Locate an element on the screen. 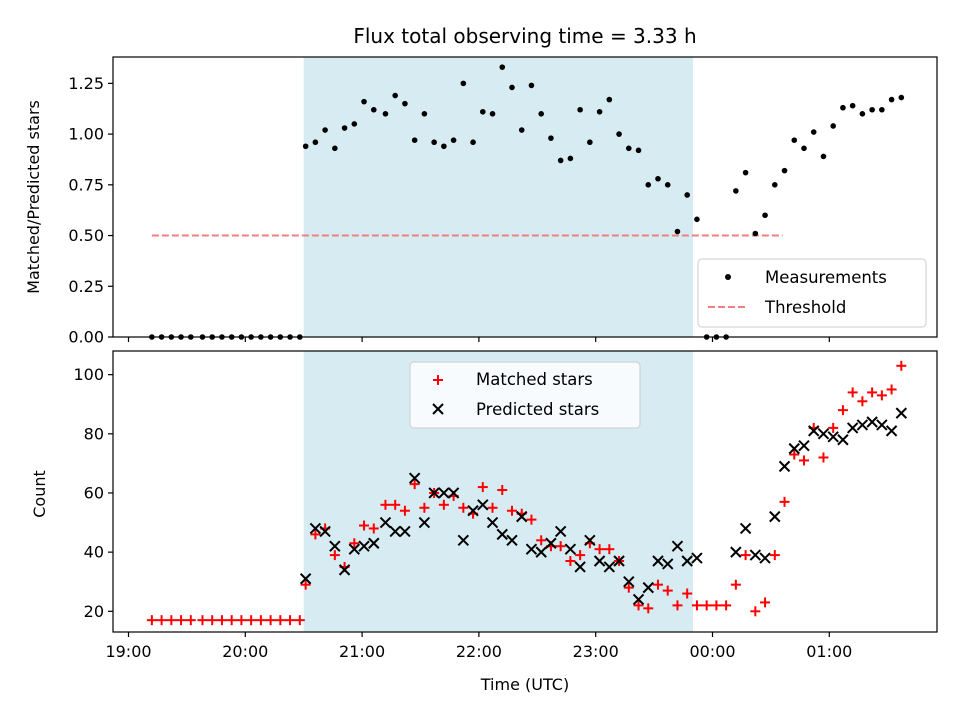 This screenshot has width=960, height=720. bottom-x-tick-label: 21:00 is located at coordinates (362, 651).